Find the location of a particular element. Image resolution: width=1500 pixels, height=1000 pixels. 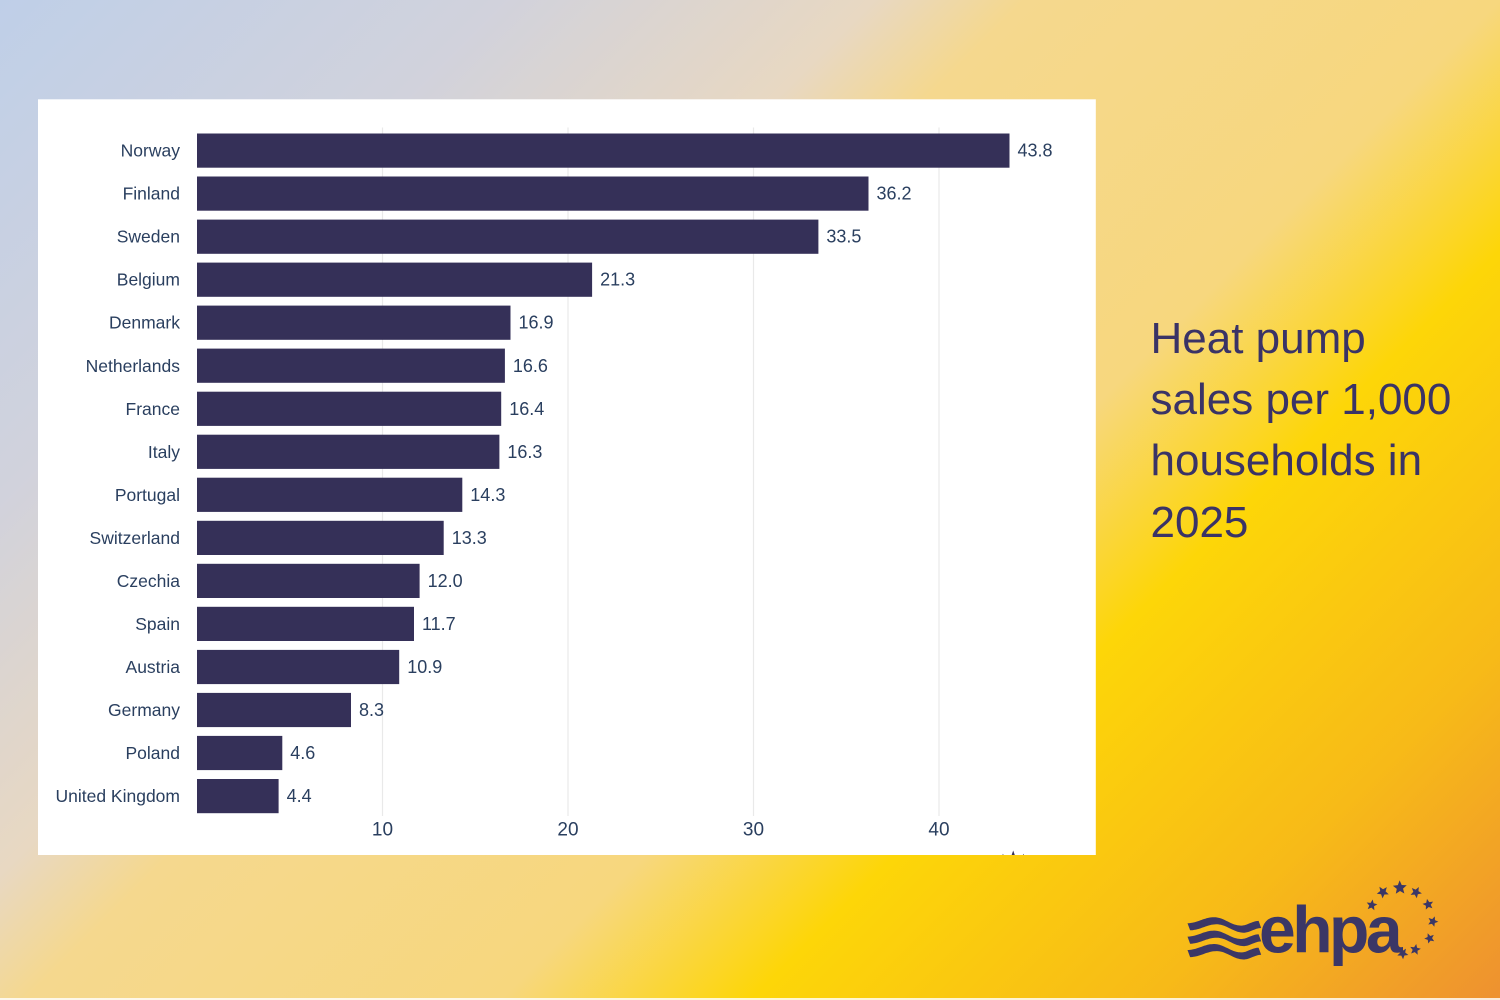

svg-text: 36.2 is located at coordinates (894, 194).